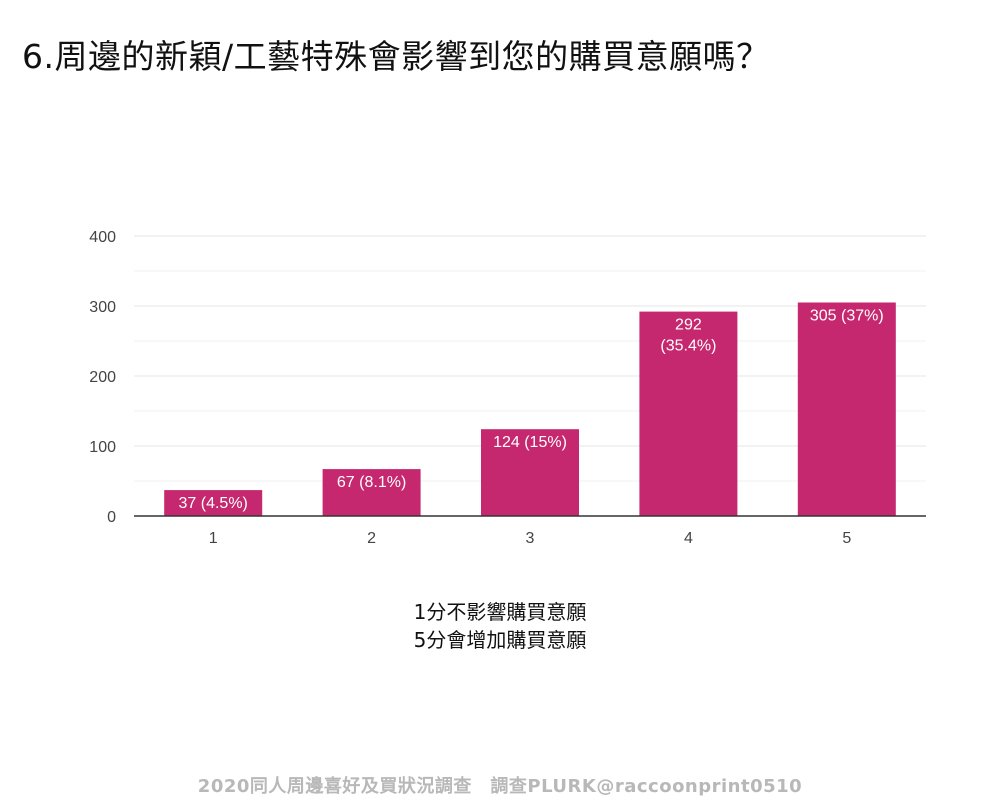 Image resolution: width=1000 pixels, height=800 pixels. What do you see at coordinates (213, 538) in the screenshot?
I see `x-tick-label: 1` at bounding box center [213, 538].